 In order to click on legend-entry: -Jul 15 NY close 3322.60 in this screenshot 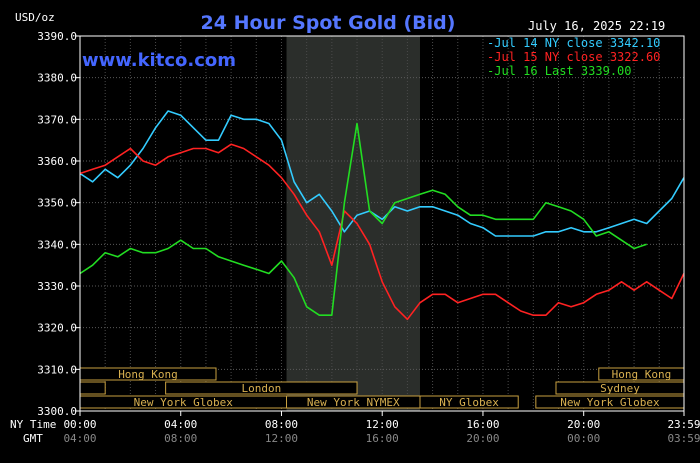, I will do `click(573, 57)`.